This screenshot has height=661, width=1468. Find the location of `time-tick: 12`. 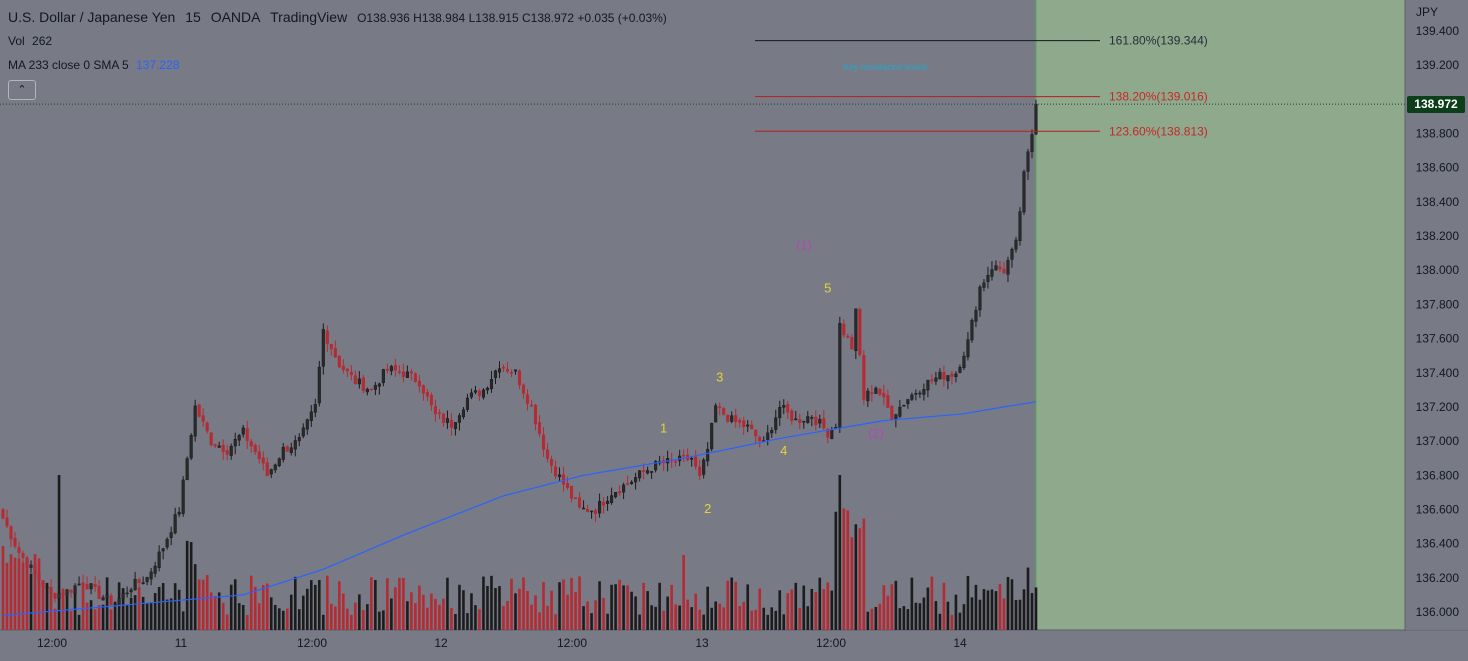

time-tick: 12 is located at coordinates (441, 643).